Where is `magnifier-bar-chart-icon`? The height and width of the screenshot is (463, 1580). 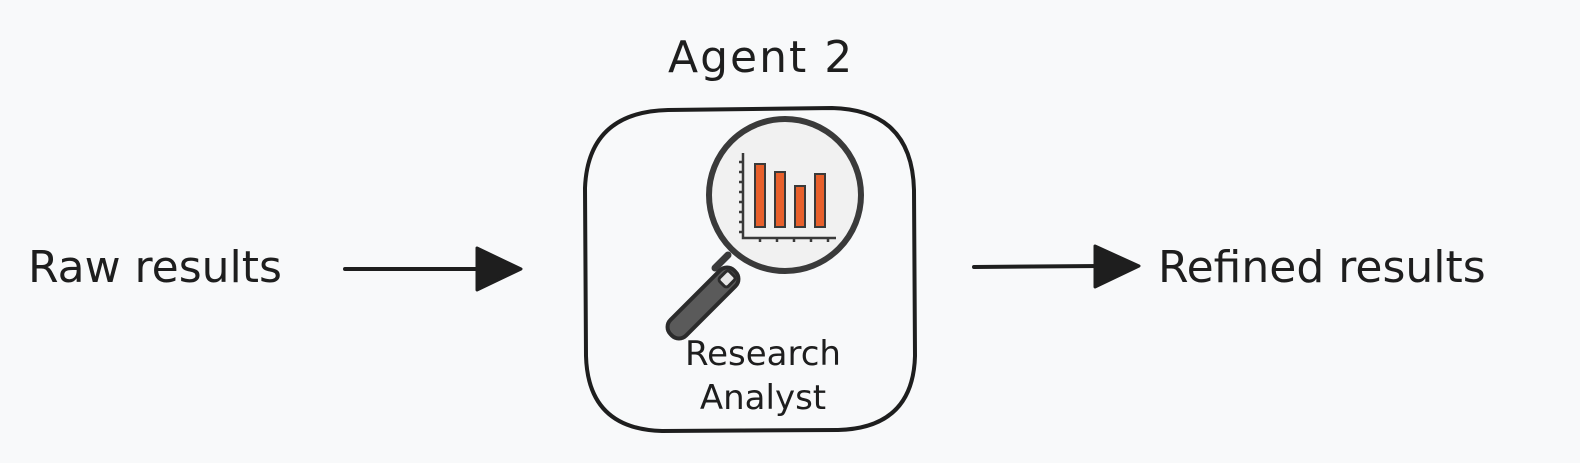
magnifier-bar-chart-icon is located at coordinates (764, 228).